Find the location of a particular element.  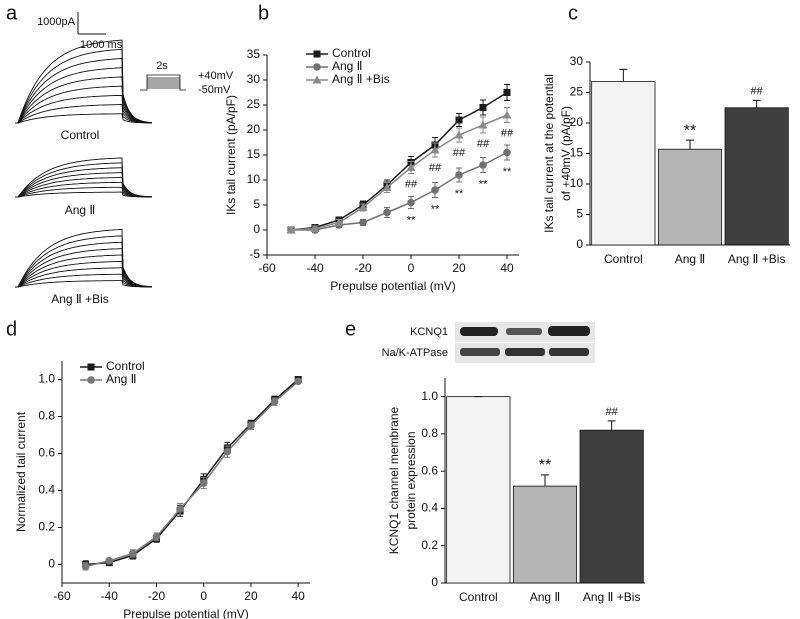

protocol-label: +40mV is located at coordinates (216, 76).